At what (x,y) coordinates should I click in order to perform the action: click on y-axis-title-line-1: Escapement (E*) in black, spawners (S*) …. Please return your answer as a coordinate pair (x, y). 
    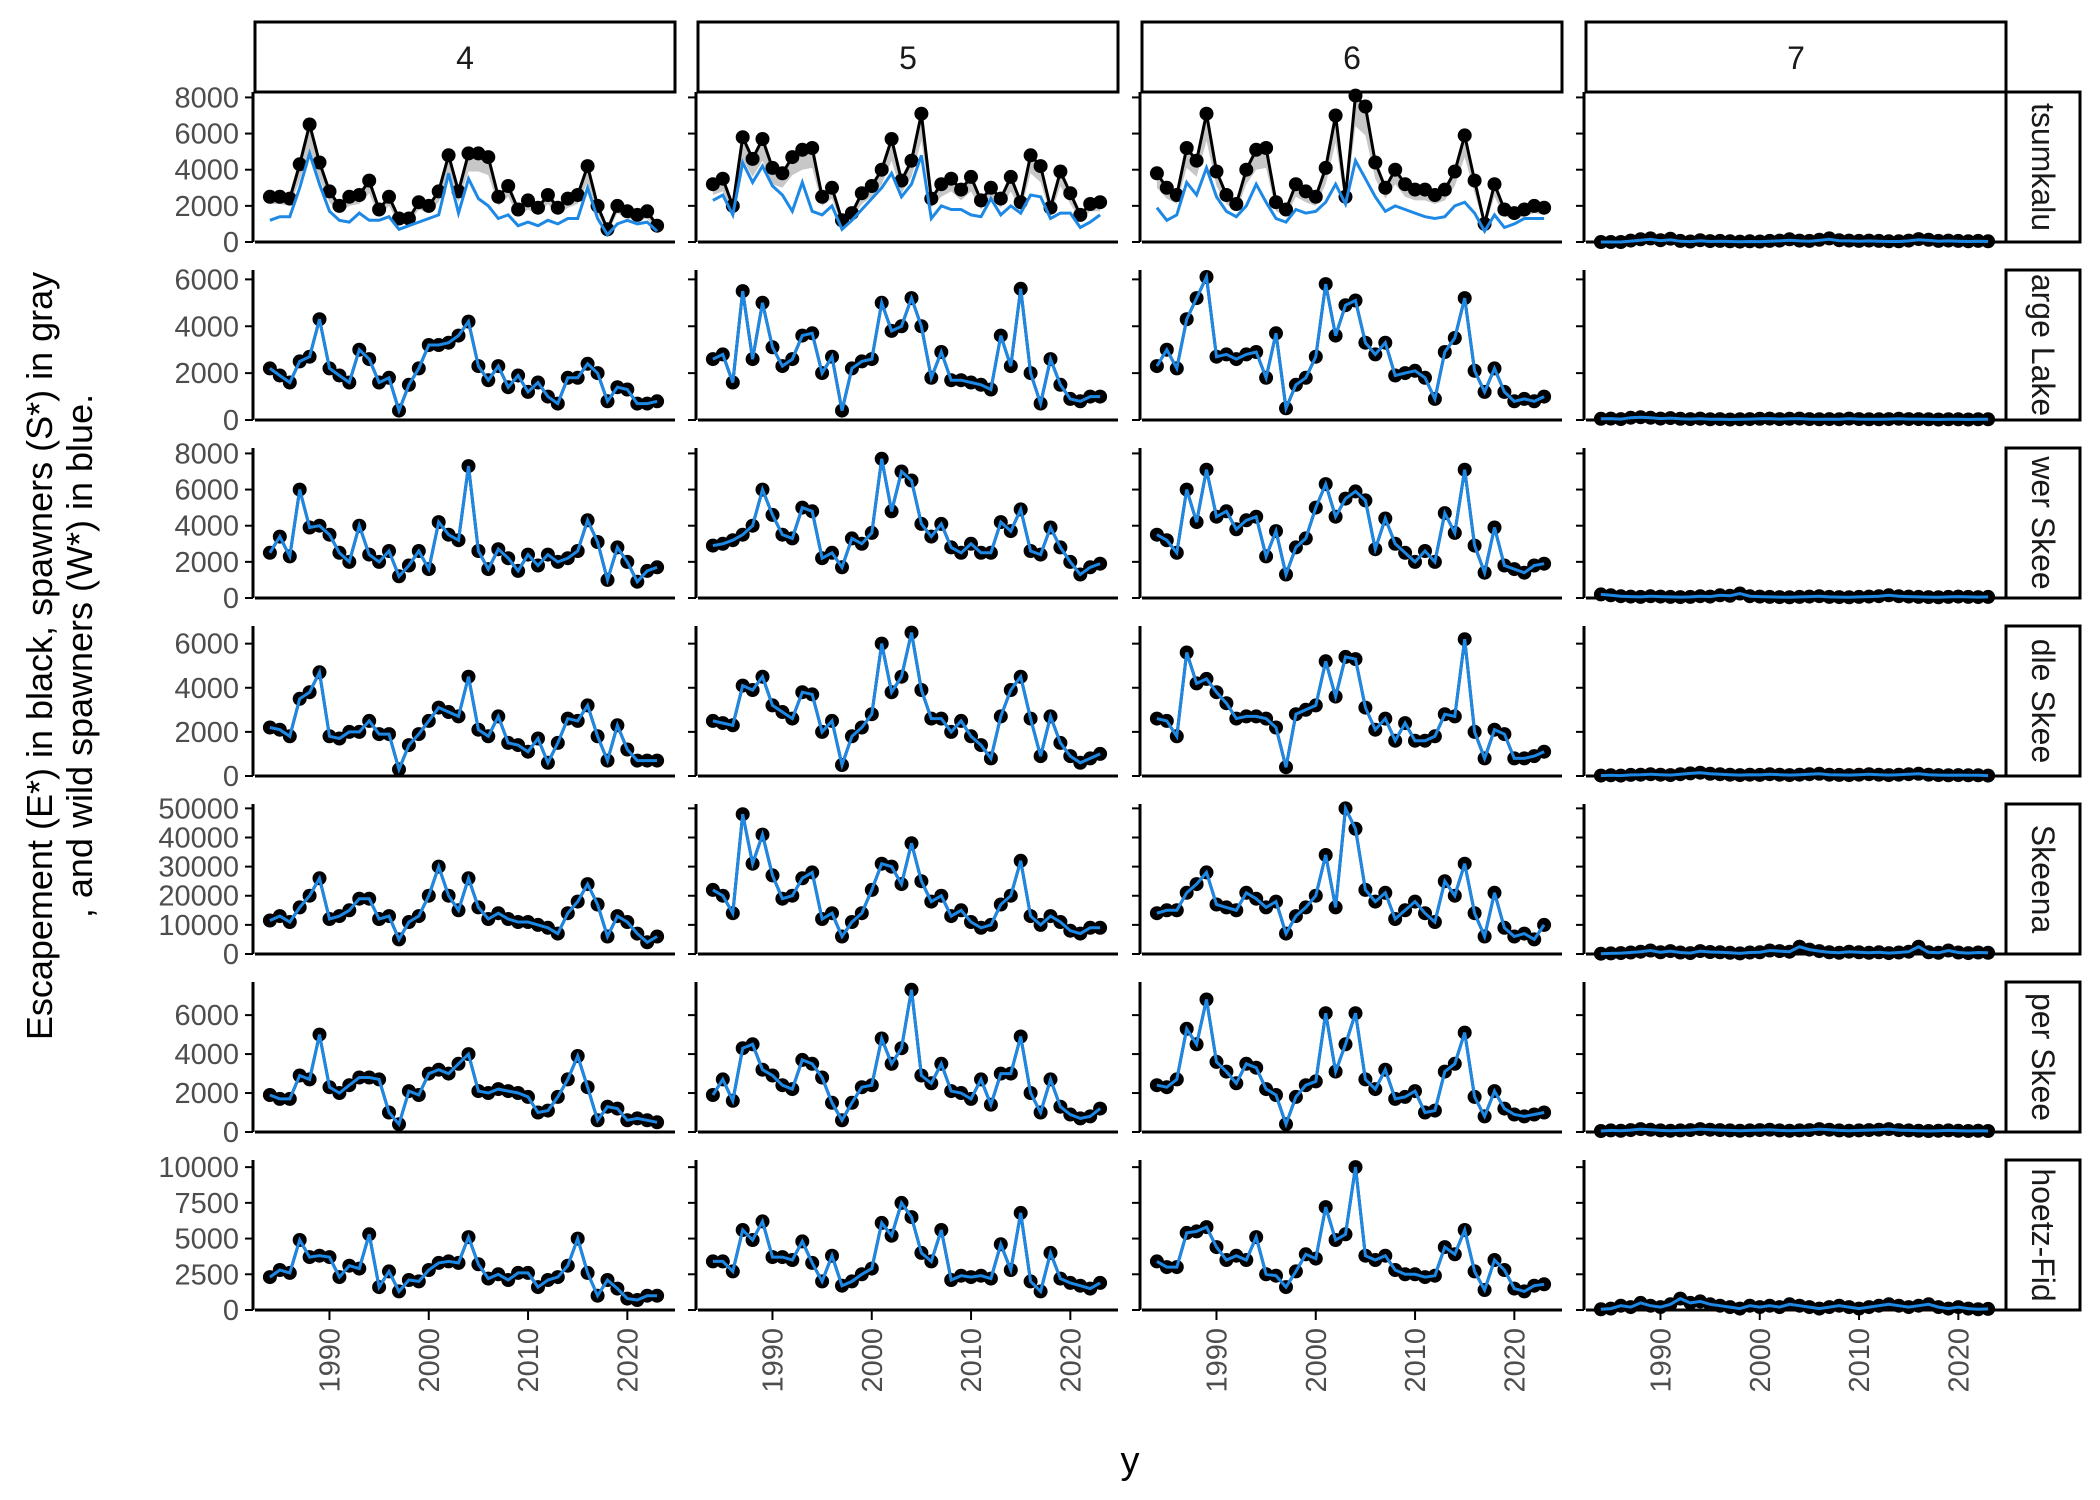
    Looking at the image, I should click on (39, 656).